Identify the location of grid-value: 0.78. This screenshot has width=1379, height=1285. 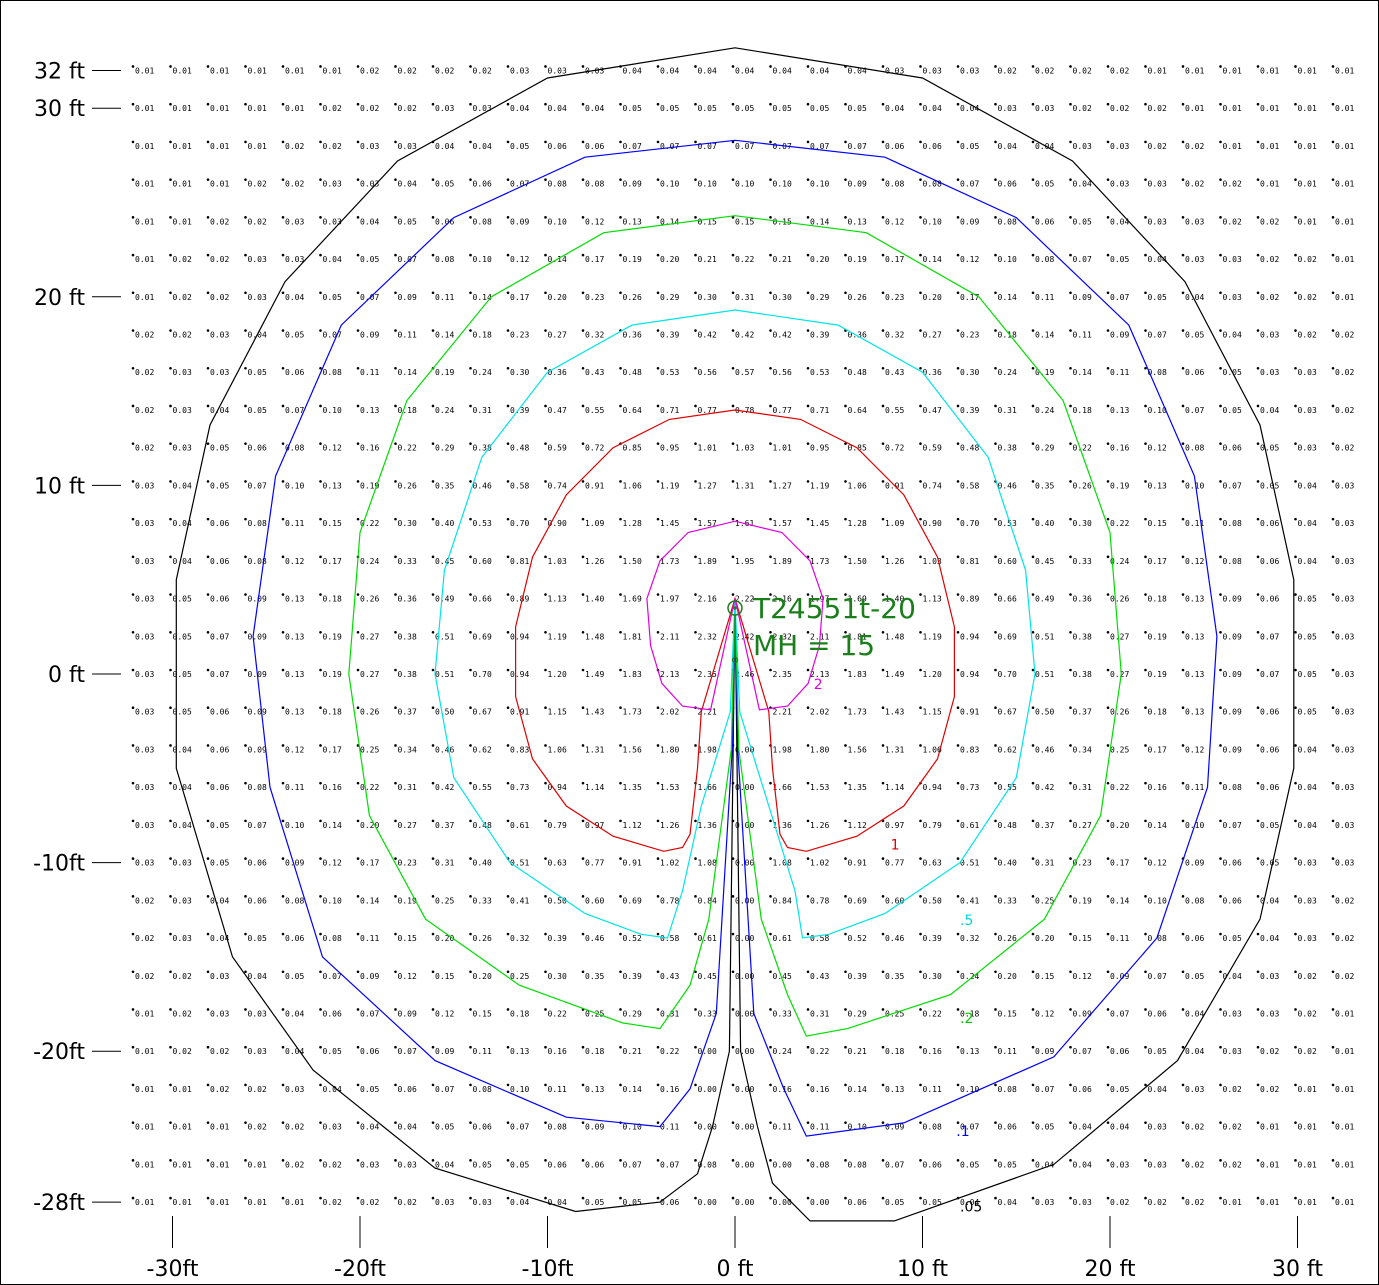
(669, 900).